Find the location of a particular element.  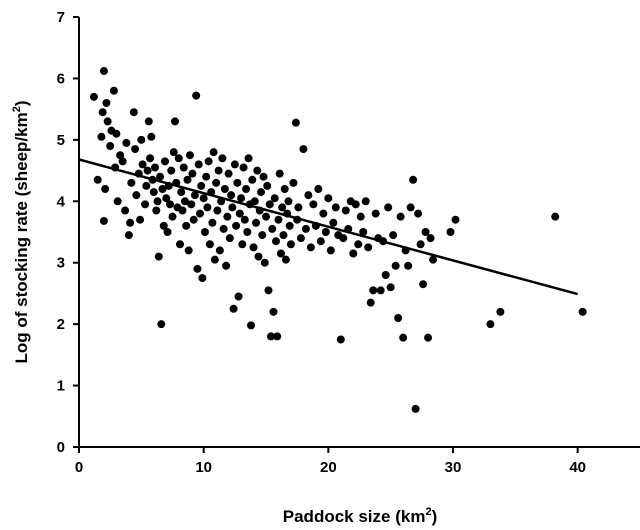

y-axis-title-main: Log of stocking rate (sheep/km is located at coordinates (21, 237).